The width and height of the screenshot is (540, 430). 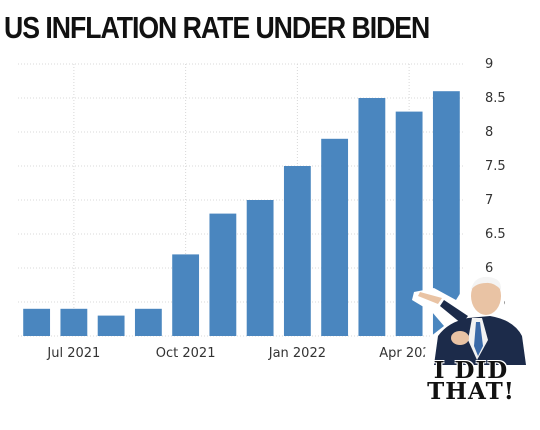 What do you see at coordinates (409, 353) in the screenshot?
I see `x-tick-label: Apr 2022` at bounding box center [409, 353].